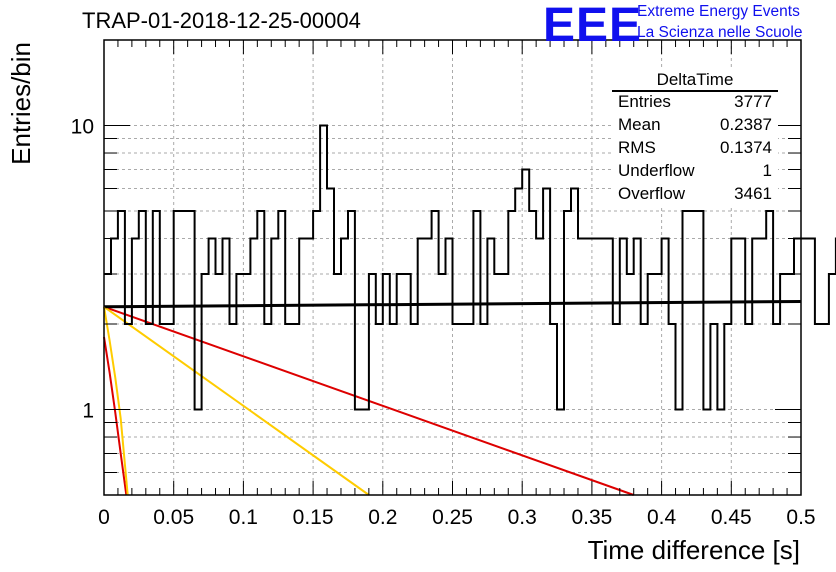 This screenshot has width=836, height=572. What do you see at coordinates (695, 91) in the screenshot?
I see `stats-separator` at bounding box center [695, 91].